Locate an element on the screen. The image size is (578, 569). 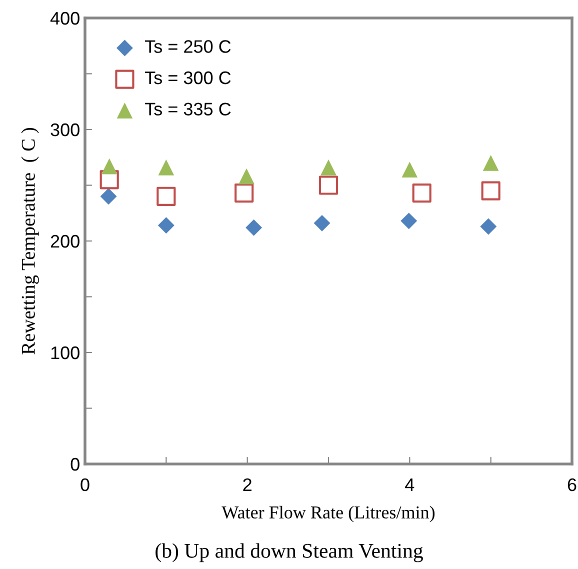
x-tick-label: 4 is located at coordinates (409, 484).